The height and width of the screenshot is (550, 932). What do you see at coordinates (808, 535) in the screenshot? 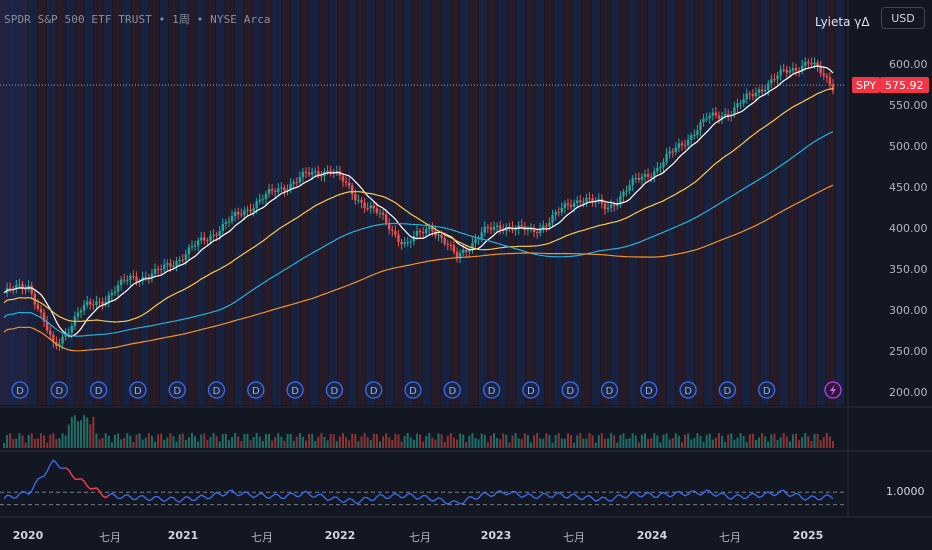
I see `x-tick-label: 2025` at bounding box center [808, 535].